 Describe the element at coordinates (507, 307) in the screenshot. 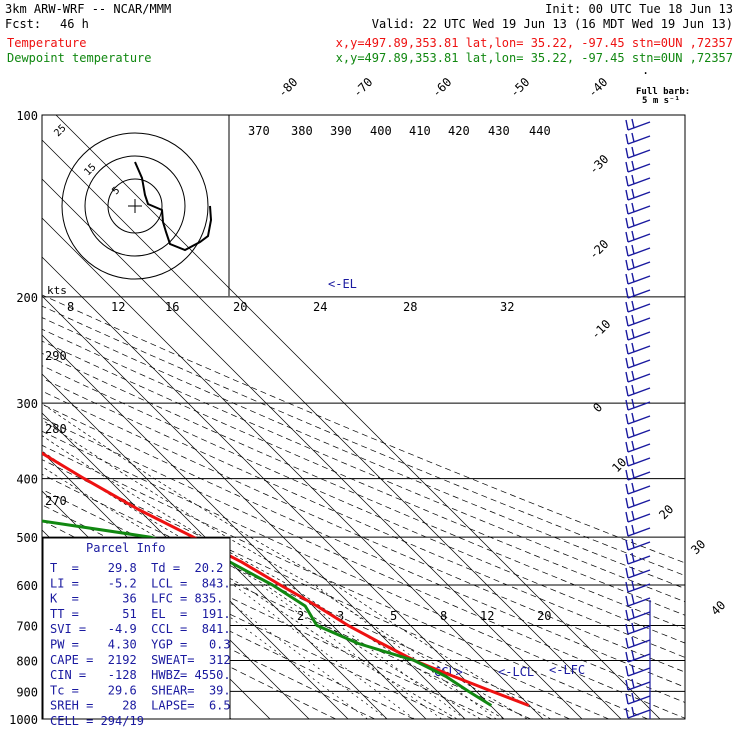

I see `hodo-speed-label: 32` at that location.